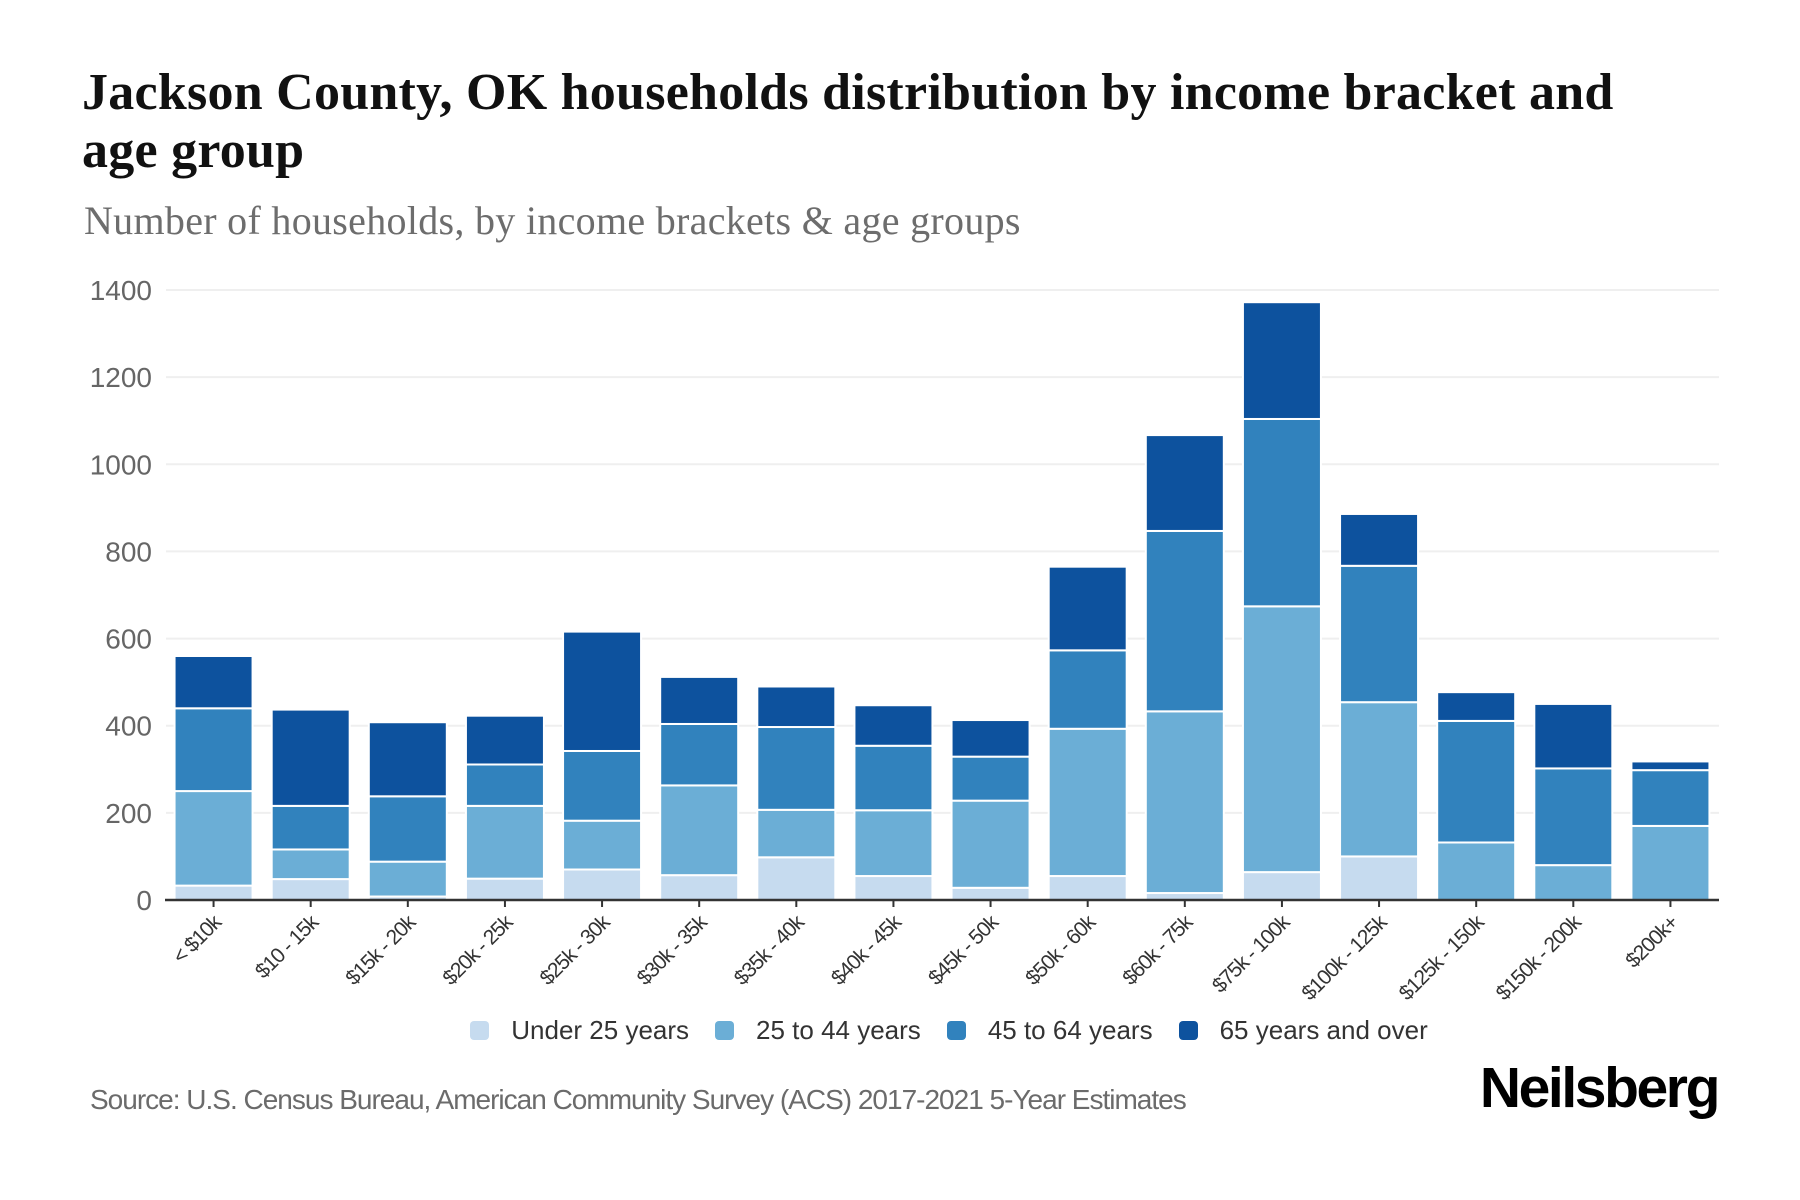 The width and height of the screenshot is (1800, 1200). What do you see at coordinates (128, 726) in the screenshot?
I see `svg-text: 400` at bounding box center [128, 726].